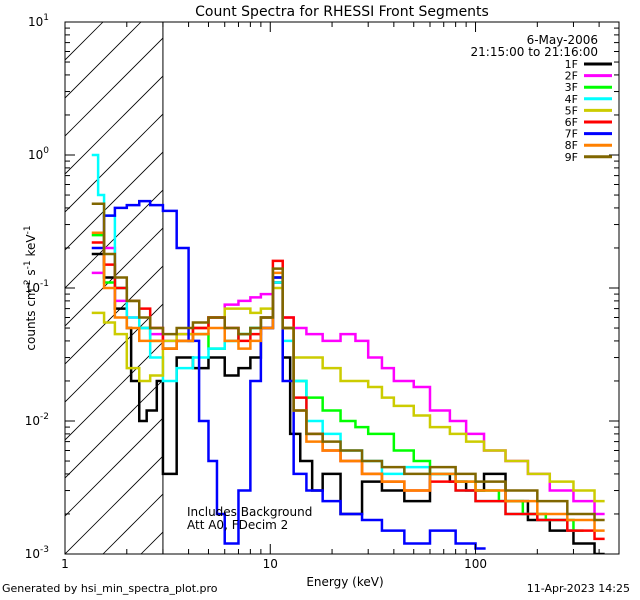 Image resolution: width=640 pixels, height=600 pixels. I want to click on legend-label-1F: 1F, so click(571, 64).